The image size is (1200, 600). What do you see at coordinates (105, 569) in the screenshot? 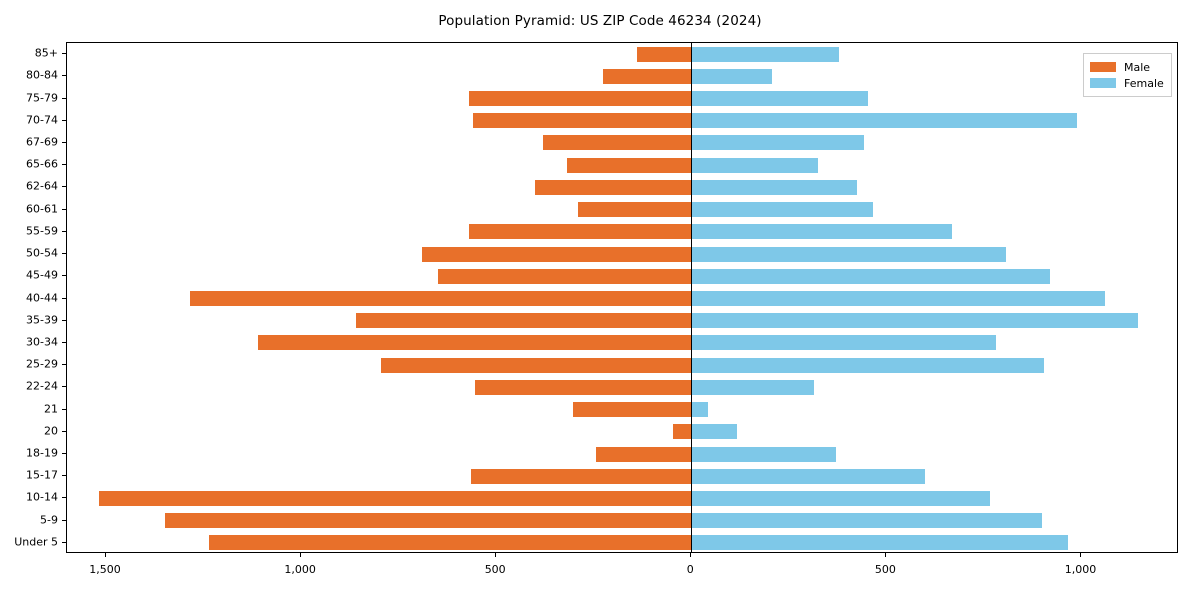
I see `x-tick-label-0: 1,500` at bounding box center [105, 569].